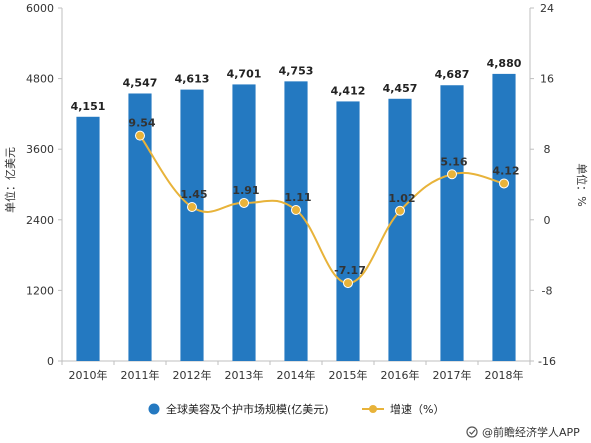 The width and height of the screenshot is (591, 443). What do you see at coordinates (350, 270) in the screenshot?
I see `growth-value-label: -7.17` at bounding box center [350, 270].